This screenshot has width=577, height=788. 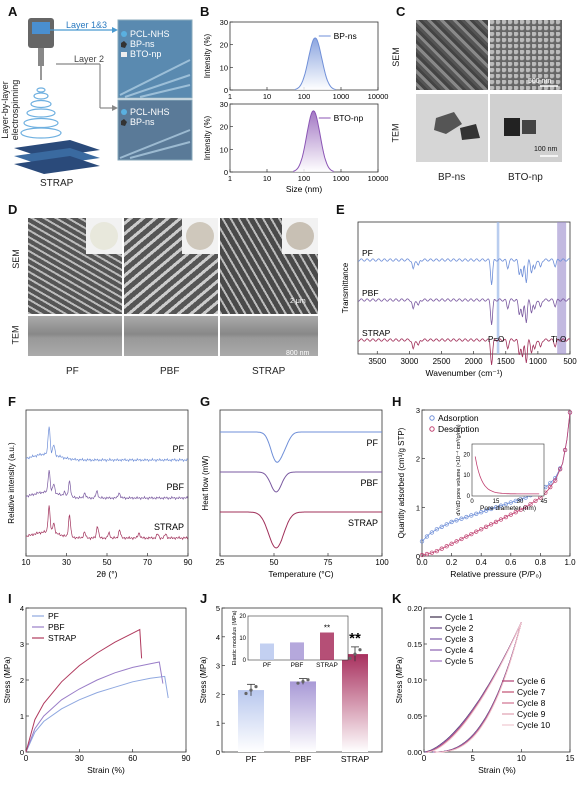 What do you see at coordinates (218, 608) in the screenshot?
I see `y-tick-label: 5` at bounding box center [218, 608].